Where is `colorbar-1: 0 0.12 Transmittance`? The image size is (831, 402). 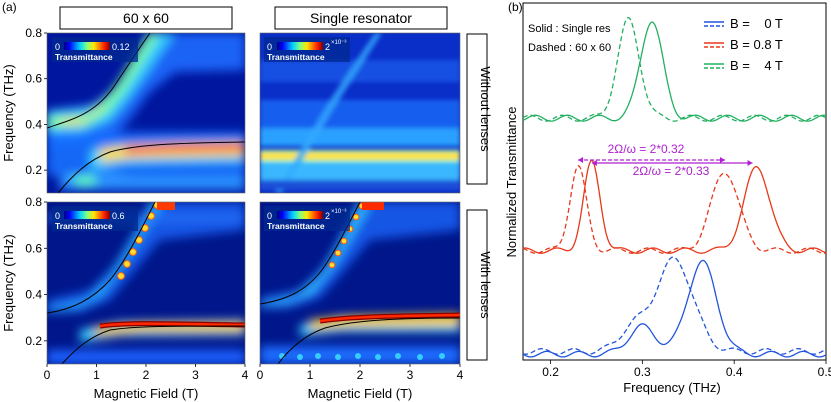
colorbar-1: 0 0.12 Transmittance is located at coordinates (95, 49).